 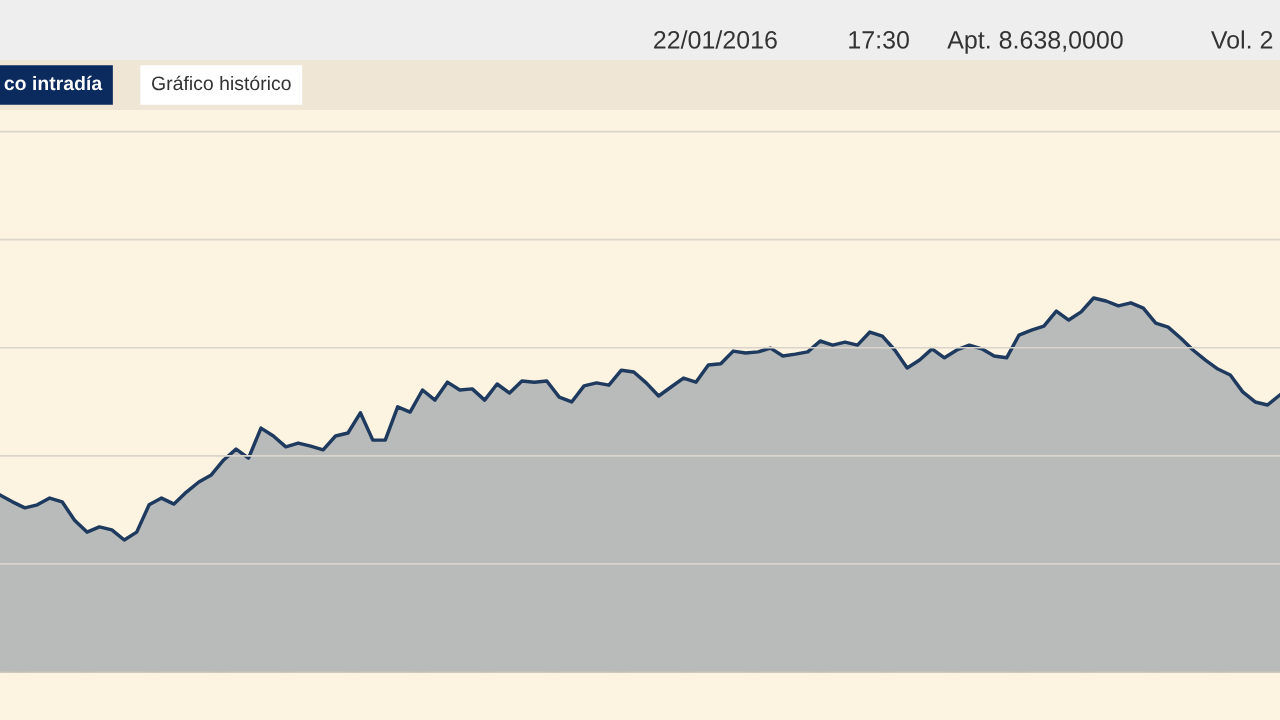 What do you see at coordinates (1241, 39) in the screenshot?
I see `text: Vol. 2` at bounding box center [1241, 39].